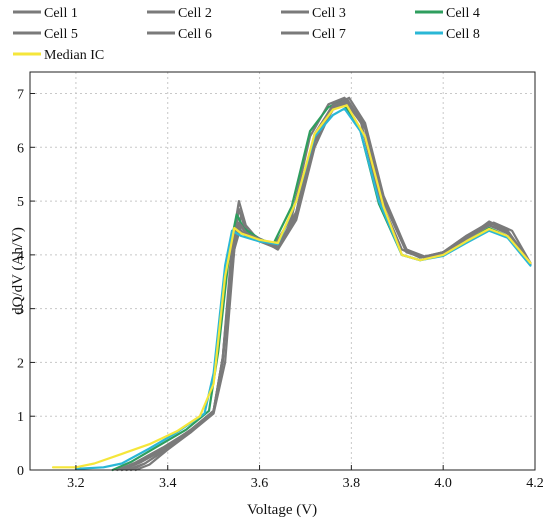 Image resolution: width=550 pixels, height=524 pixels. Describe the element at coordinates (20, 471) in the screenshot. I see `y-tick-label-0: 0` at that location.